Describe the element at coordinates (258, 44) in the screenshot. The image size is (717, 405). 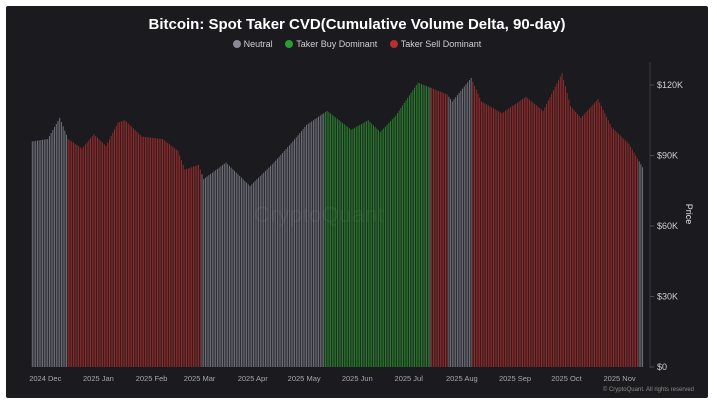
I see `legend-label-neutral: Neutral` at that location.